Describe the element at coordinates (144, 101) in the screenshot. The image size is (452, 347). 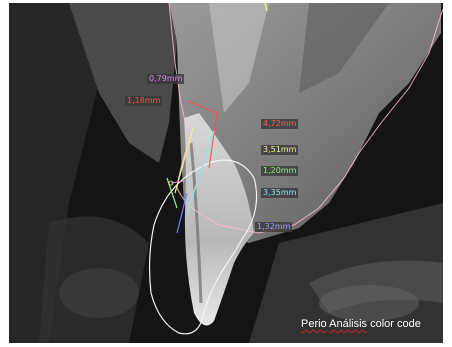
I see `measurement-label-1-18: 1,18mm` at that location.